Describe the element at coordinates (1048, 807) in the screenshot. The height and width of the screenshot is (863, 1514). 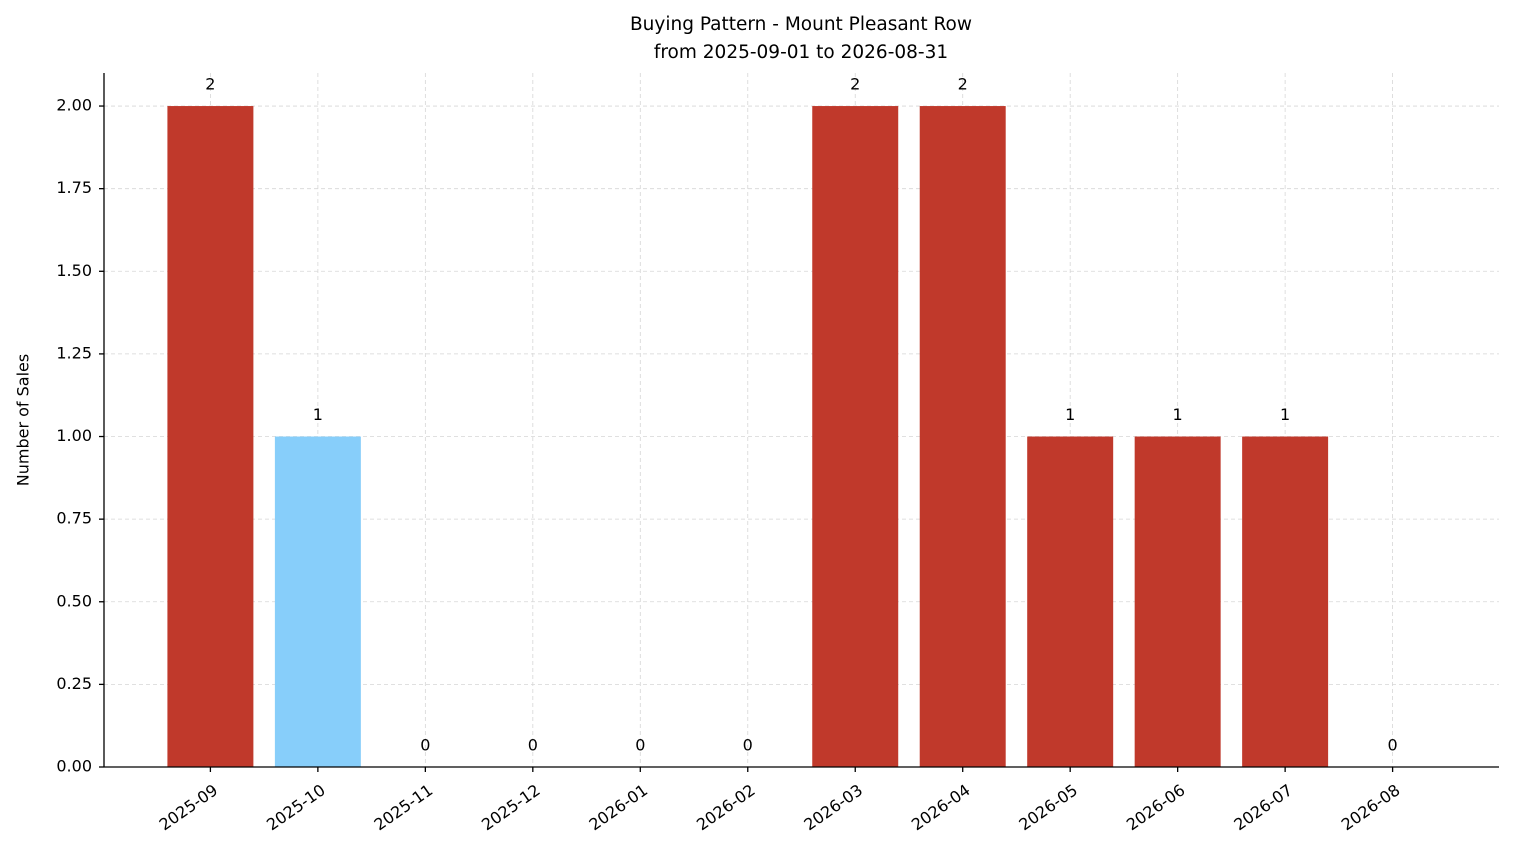
I see `x-tick-label: 2026-05` at that location.